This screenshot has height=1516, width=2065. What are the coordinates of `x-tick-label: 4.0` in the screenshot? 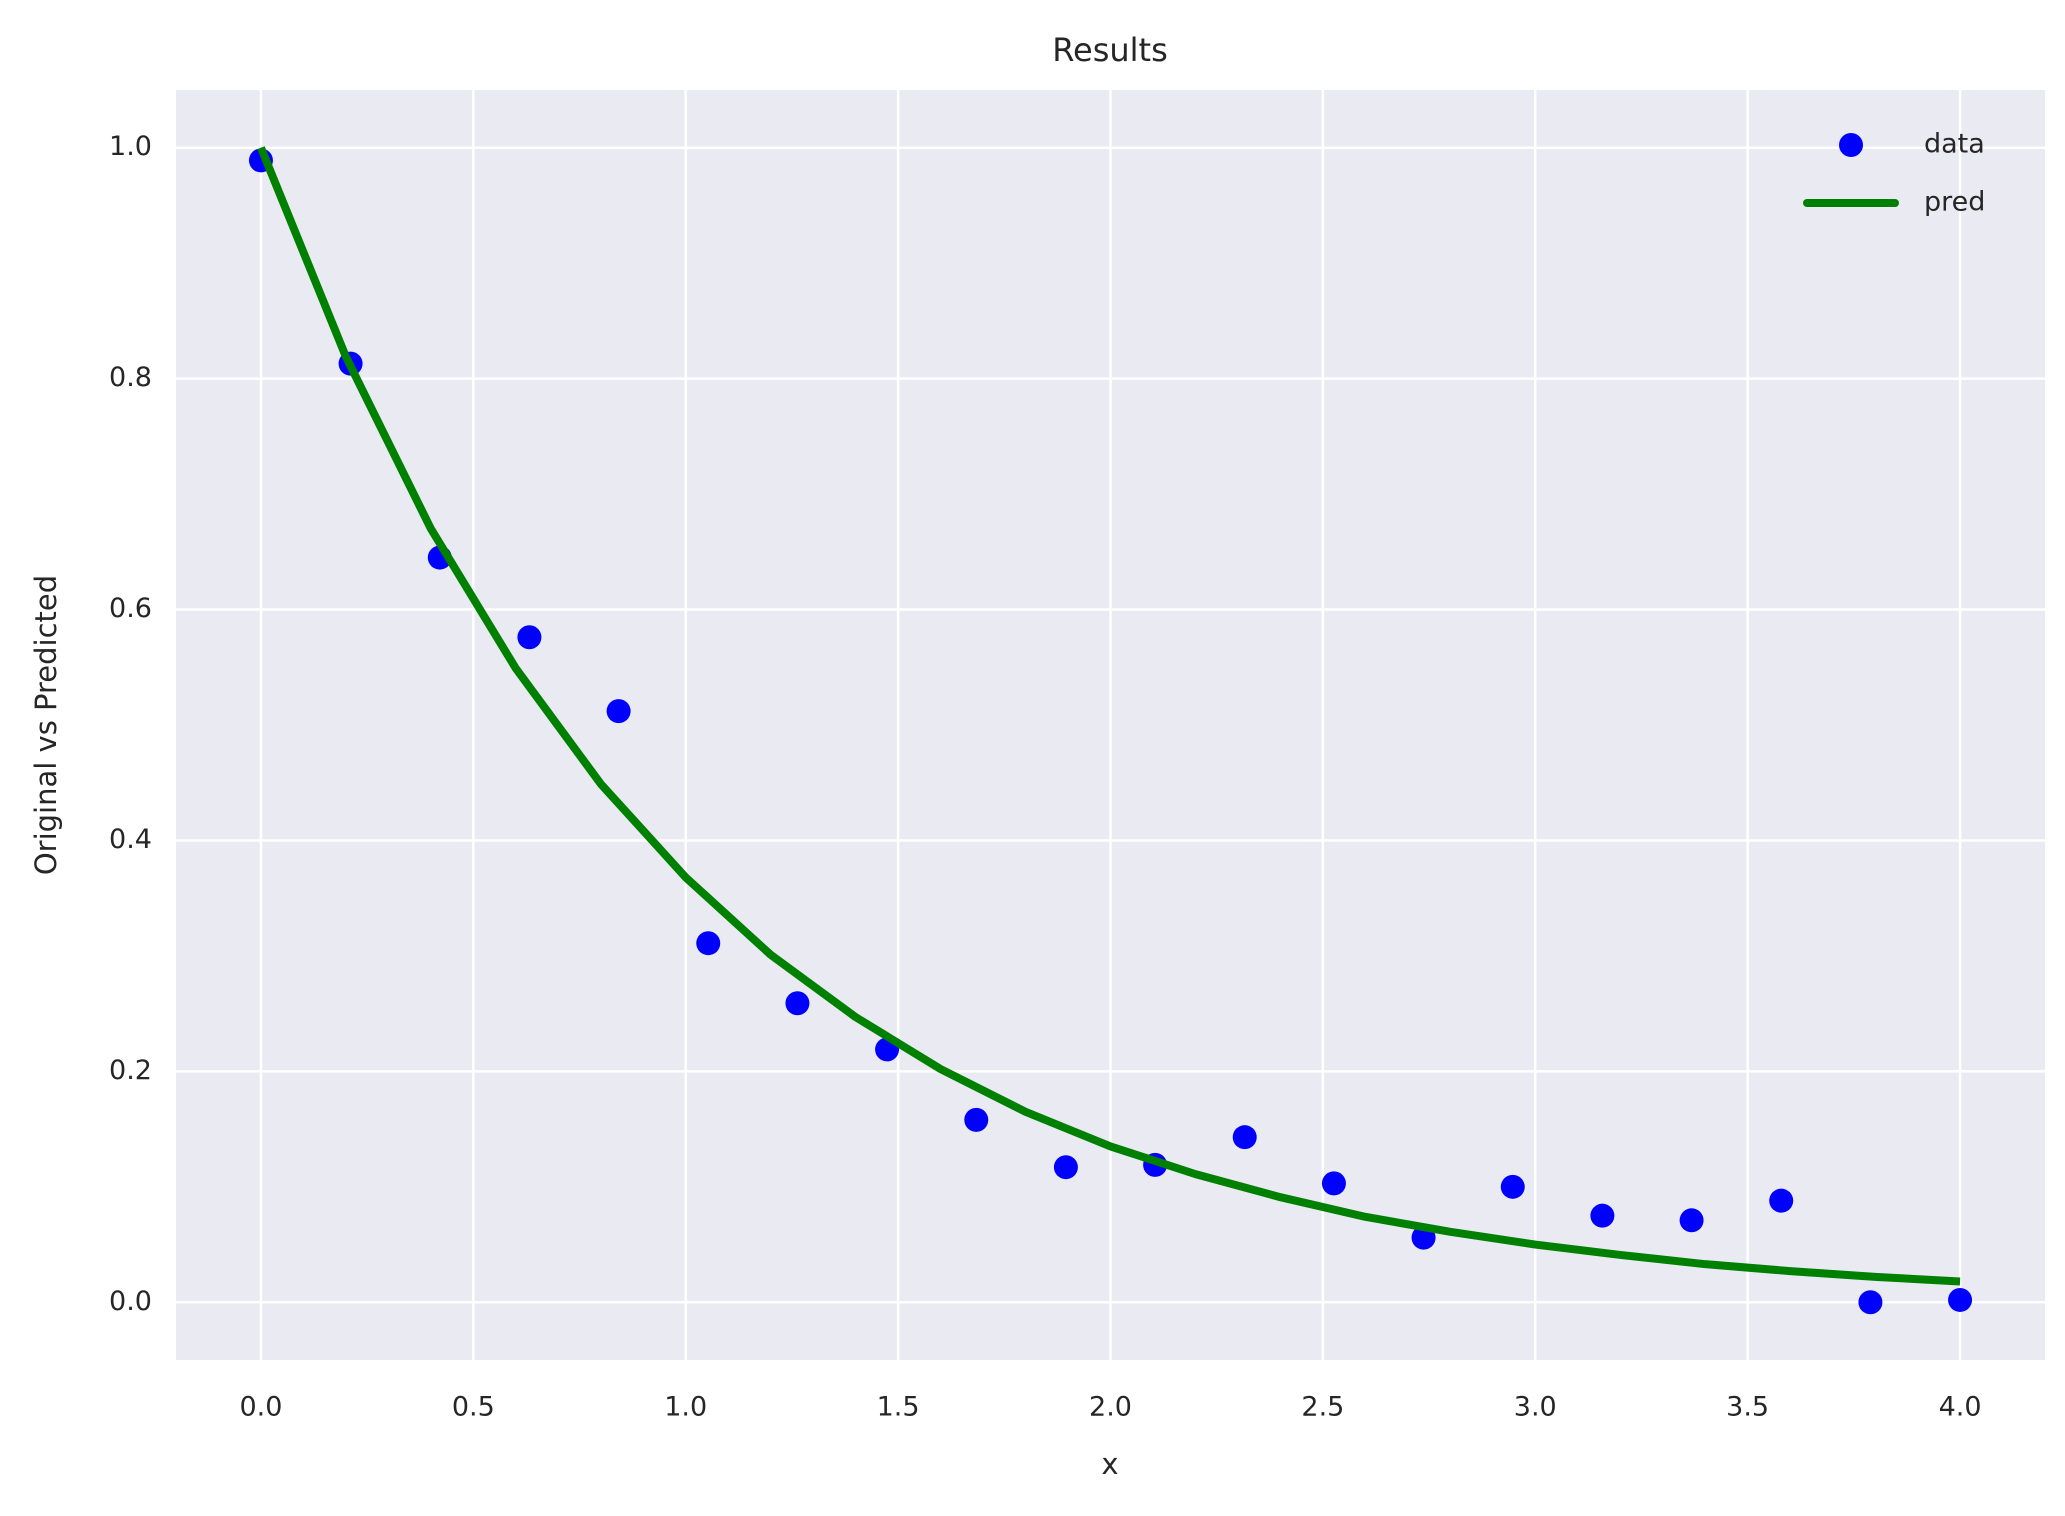 It's located at (1960, 1407).